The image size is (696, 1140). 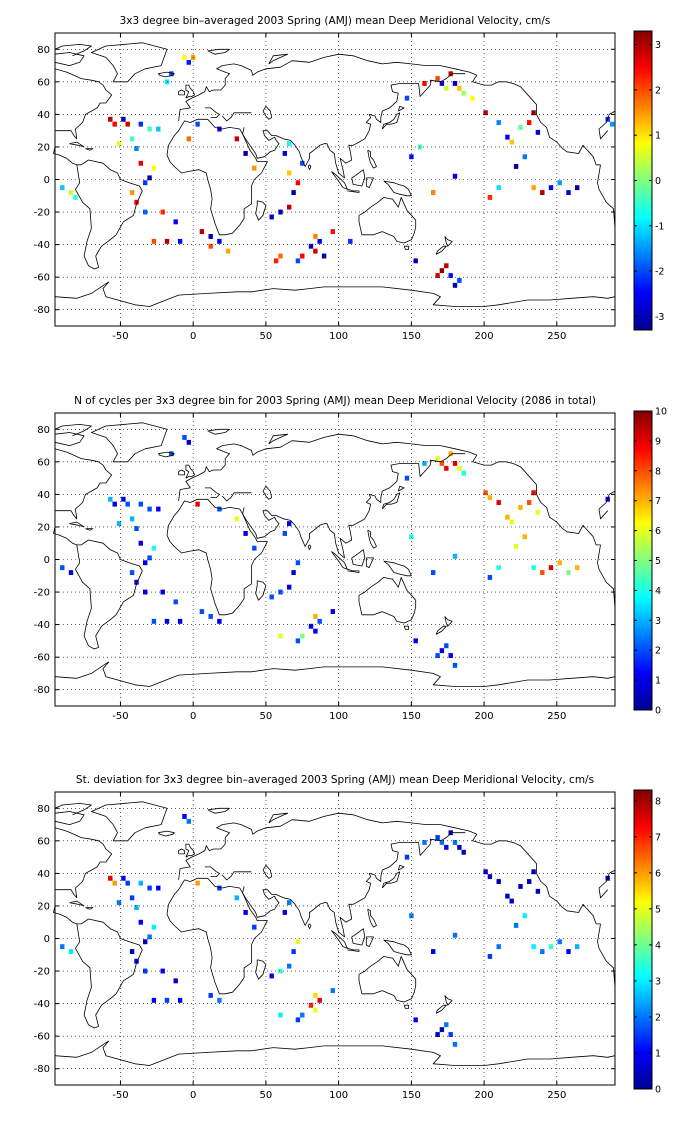 What do you see at coordinates (658, 909) in the screenshot?
I see `colorbar-tick-label: 5` at bounding box center [658, 909].